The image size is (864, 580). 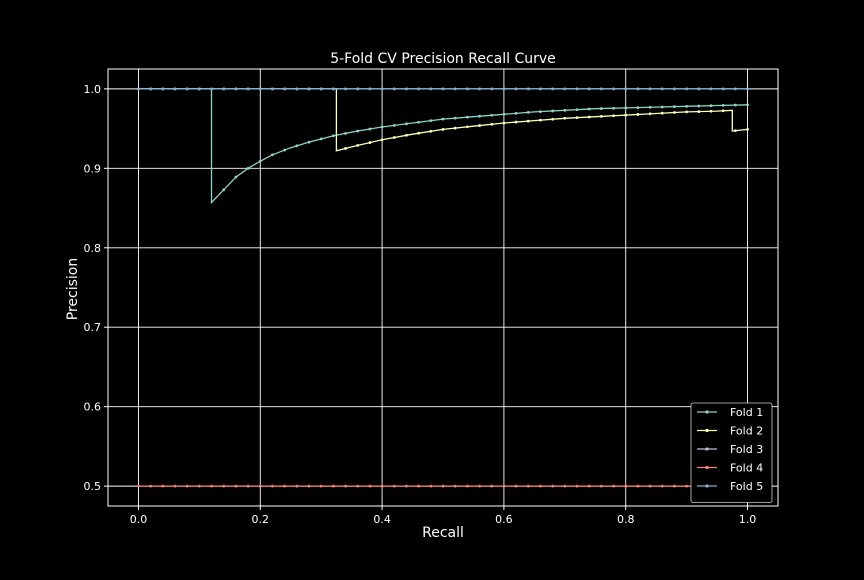 I want to click on legend-box, so click(x=731, y=452).